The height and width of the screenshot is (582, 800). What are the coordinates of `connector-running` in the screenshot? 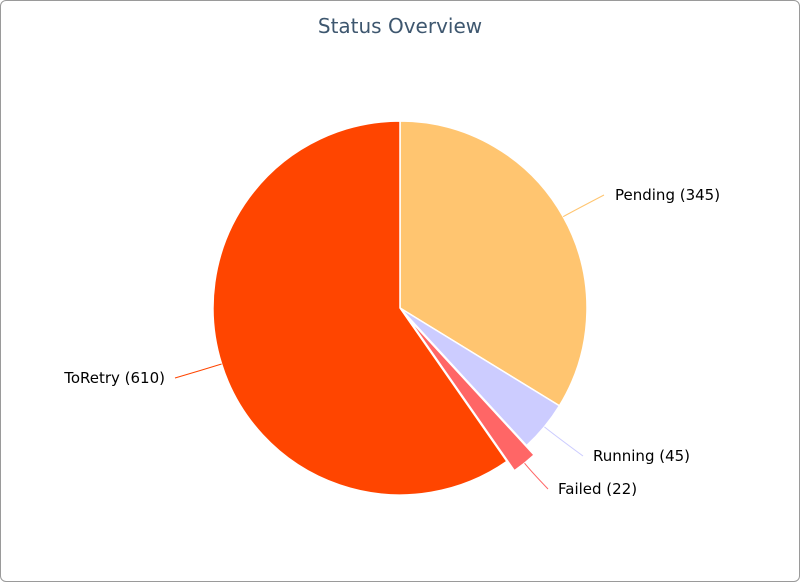 It's located at (564, 441).